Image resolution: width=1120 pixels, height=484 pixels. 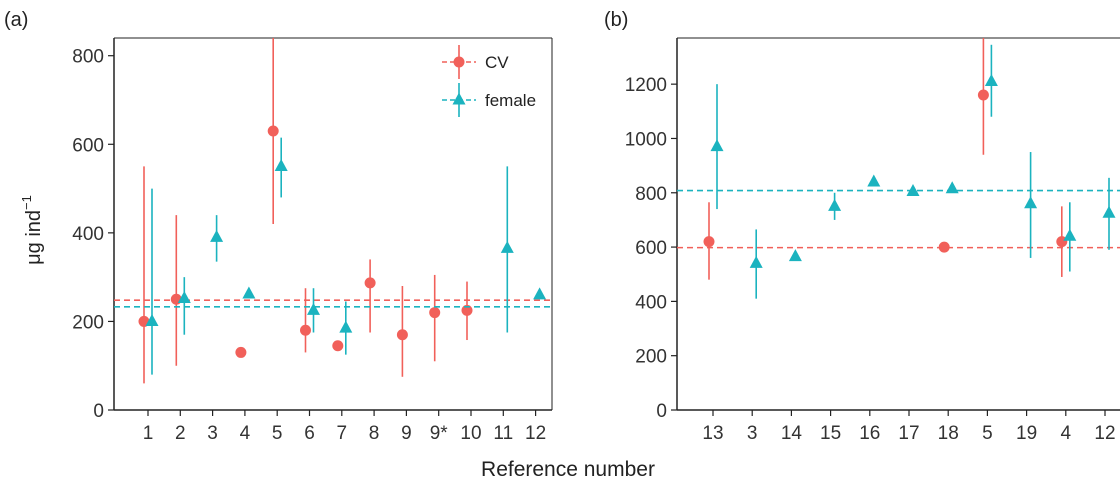 I want to click on y-tick-label-a: 800, so click(x=88, y=57).